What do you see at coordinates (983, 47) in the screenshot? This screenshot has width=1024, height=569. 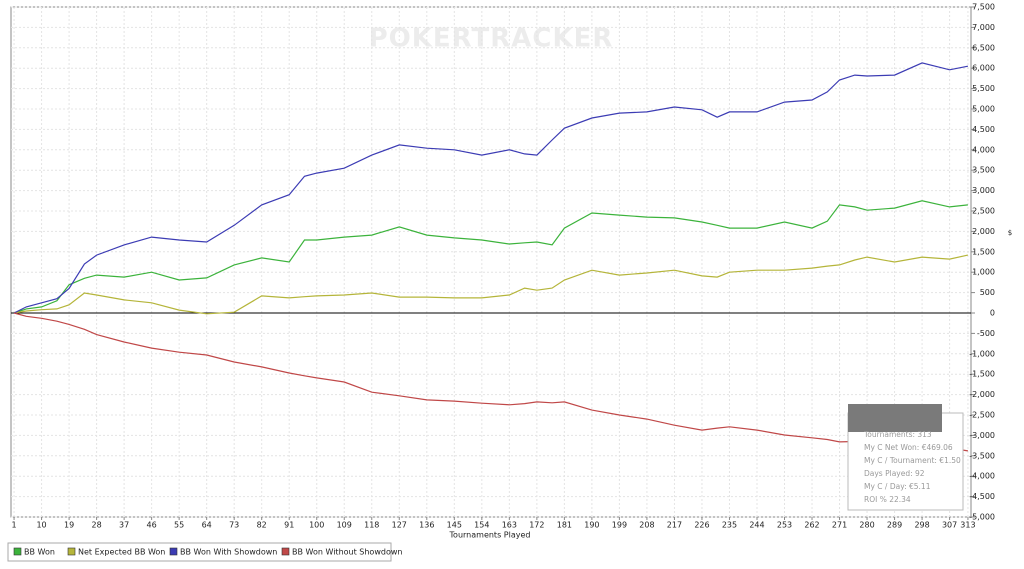 I see `y-tick-label: 6,500` at bounding box center [983, 47].